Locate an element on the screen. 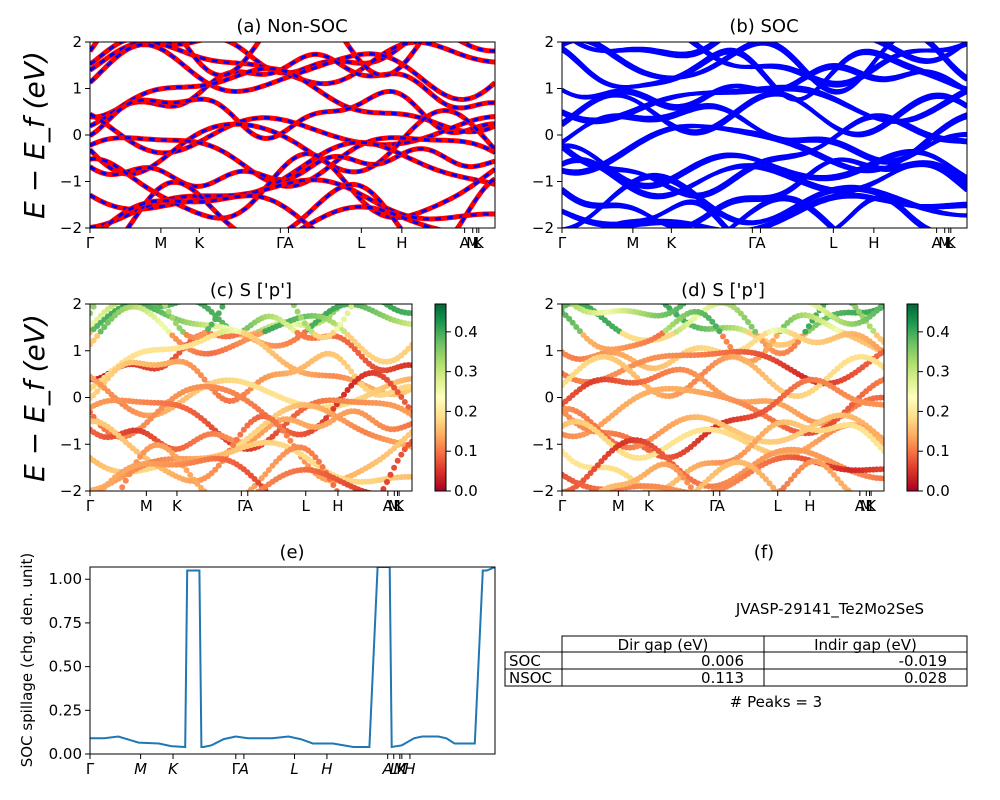 The height and width of the screenshot is (800, 1000). axes-frame-a is located at coordinates (292, 135).